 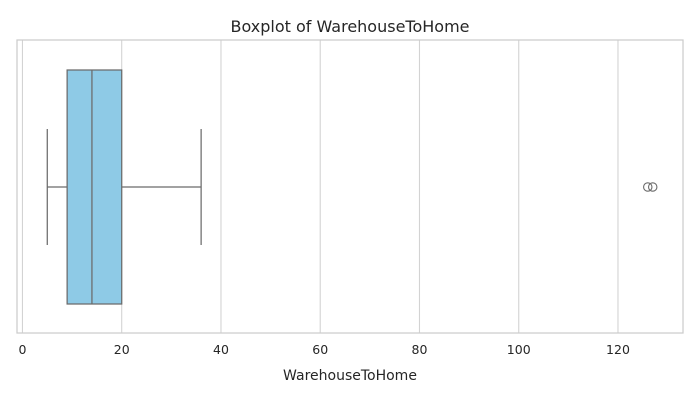 I want to click on x-axis-label: WarehouseToHome, so click(x=350, y=376).